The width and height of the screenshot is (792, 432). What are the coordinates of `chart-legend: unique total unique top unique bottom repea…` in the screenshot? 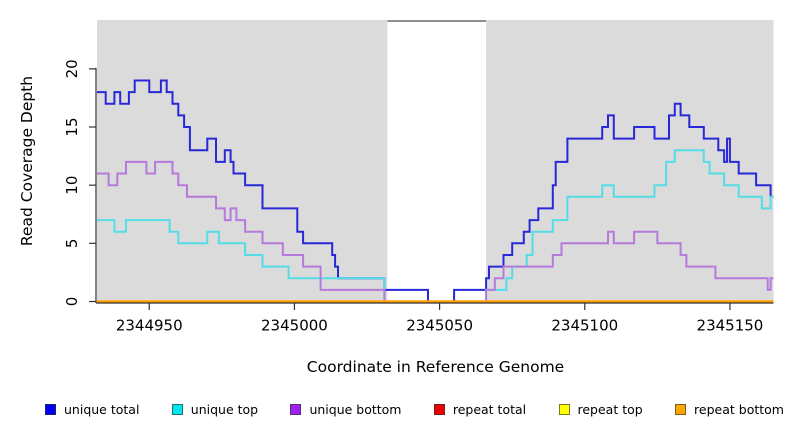 It's located at (414, 409).